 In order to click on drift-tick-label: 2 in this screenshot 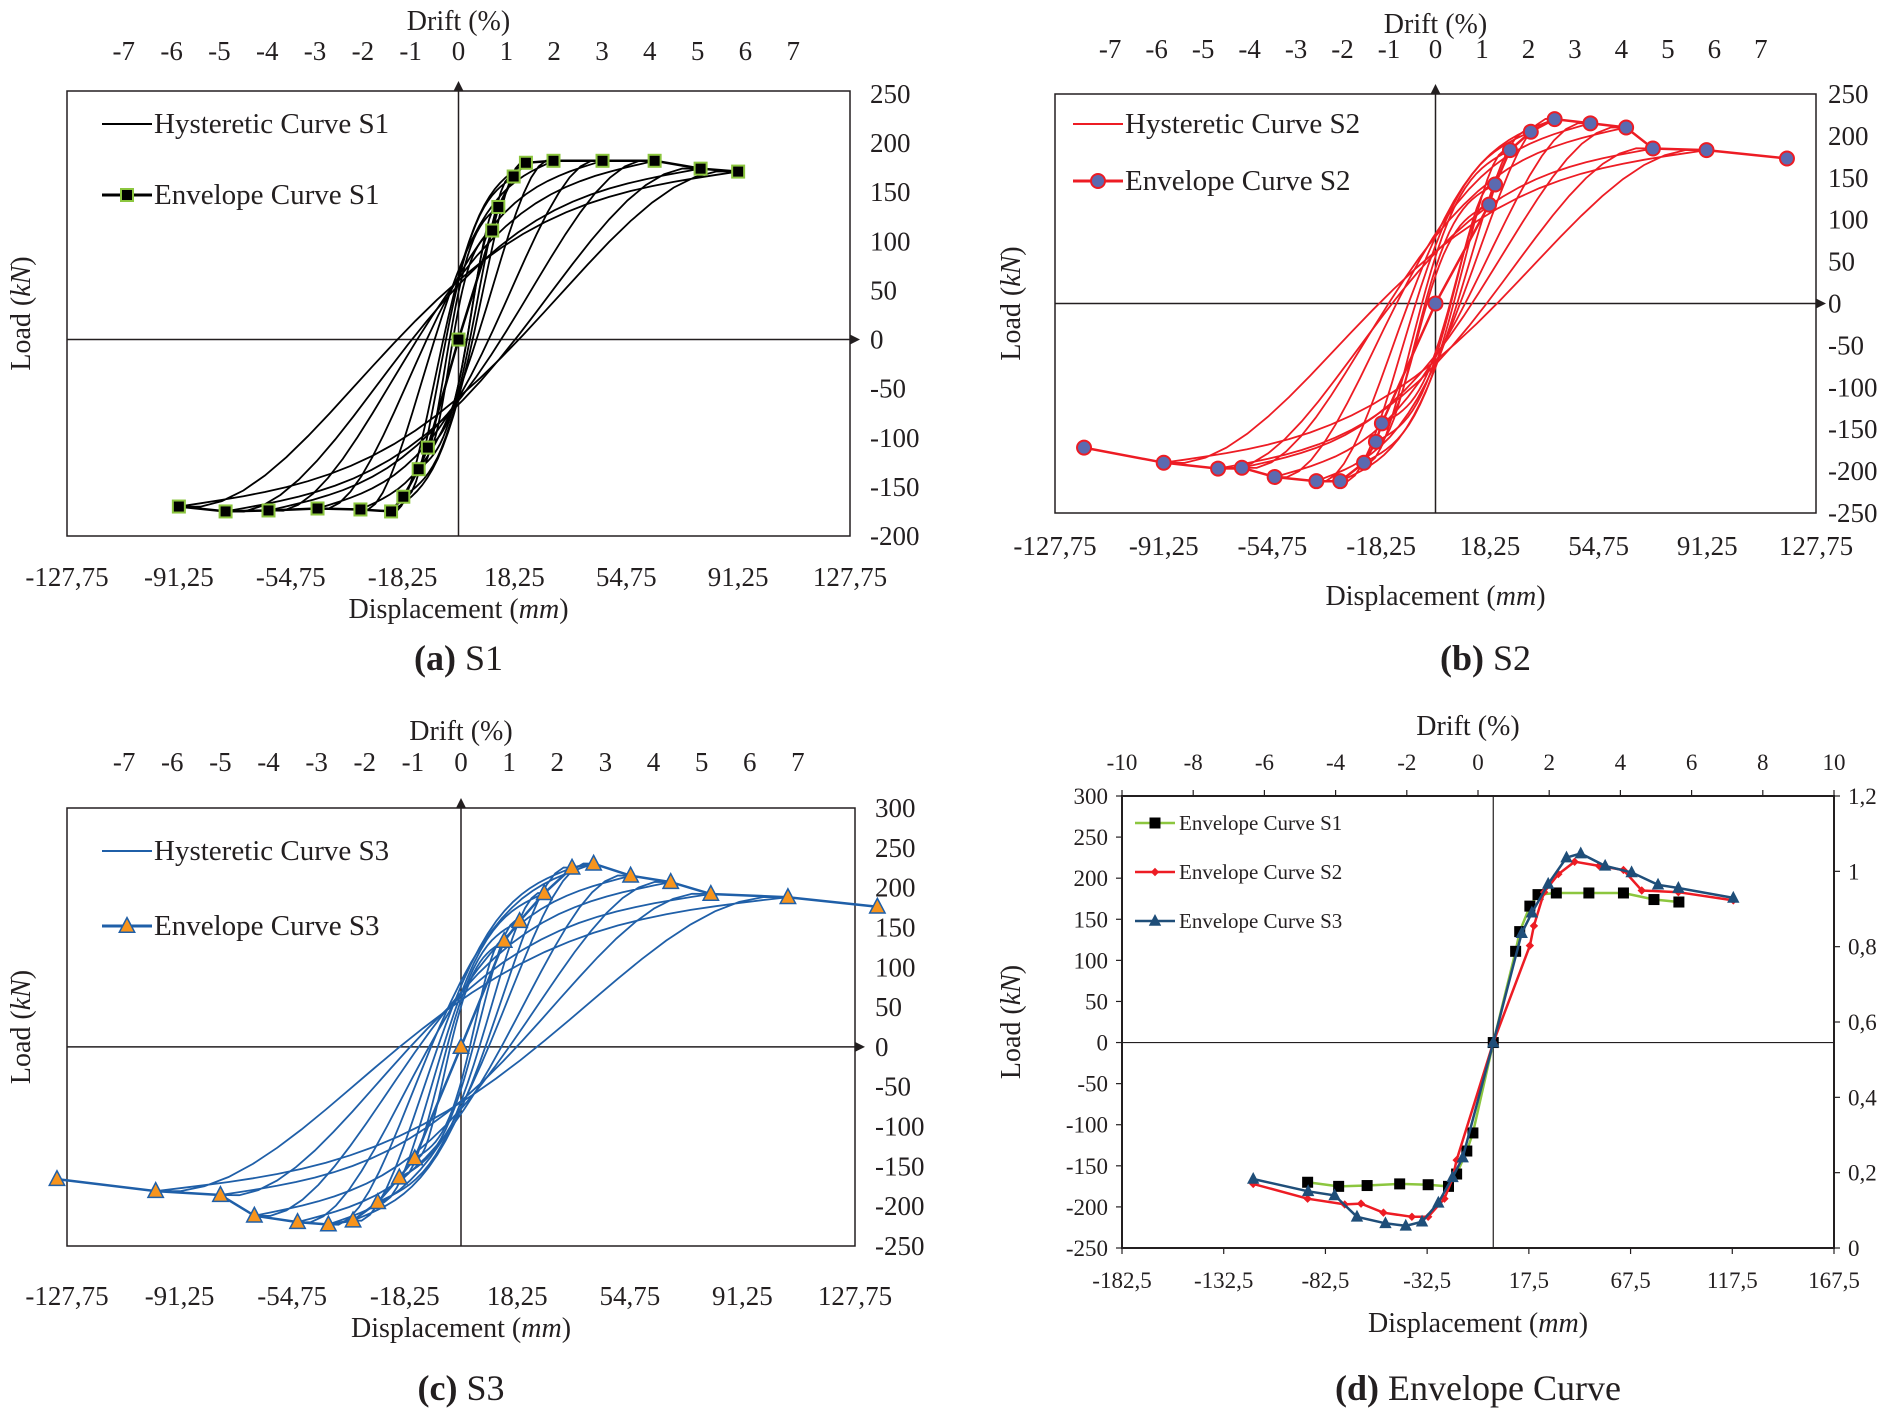, I will do `click(554, 51)`.